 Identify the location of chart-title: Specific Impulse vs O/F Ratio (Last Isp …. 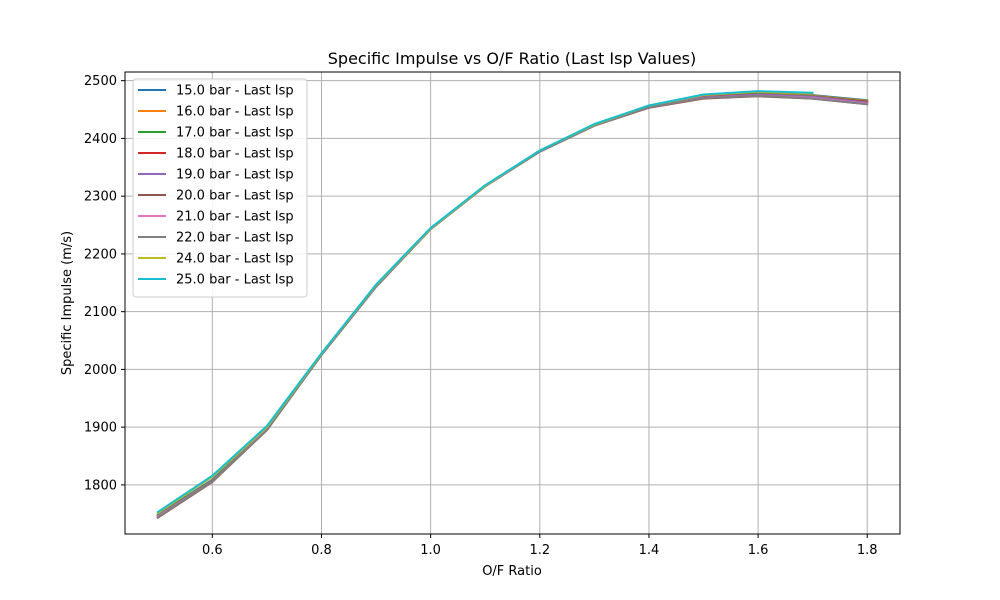
(512, 58).